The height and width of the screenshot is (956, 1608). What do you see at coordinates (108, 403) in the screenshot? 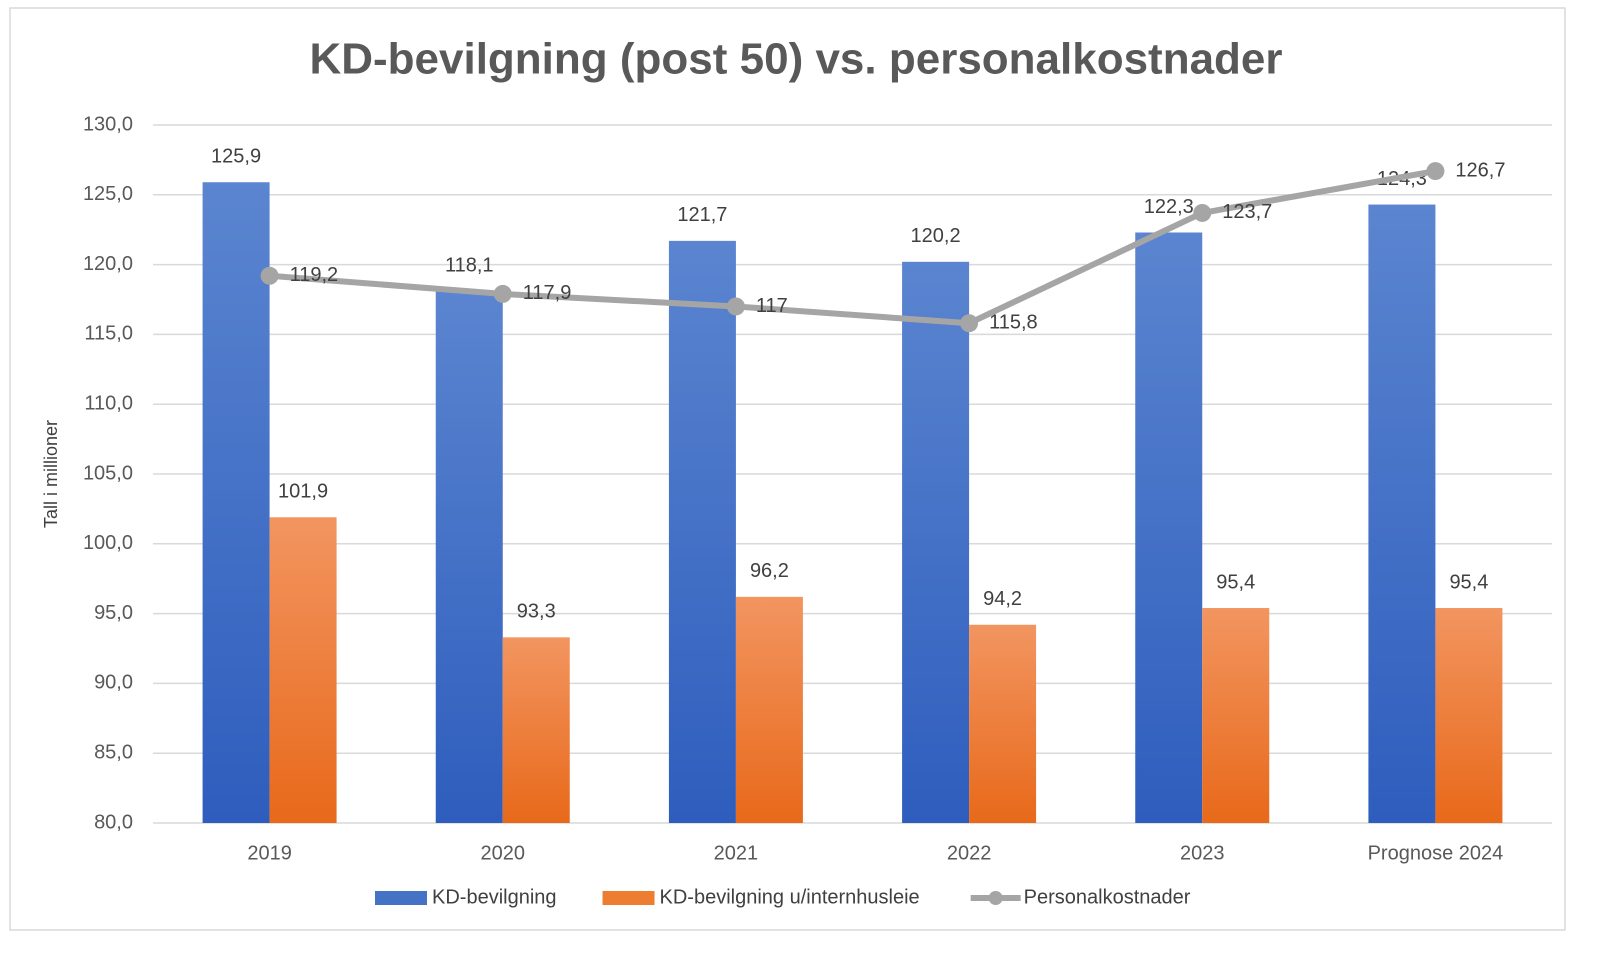
I see `y-tick-label: 110,0` at bounding box center [108, 403].